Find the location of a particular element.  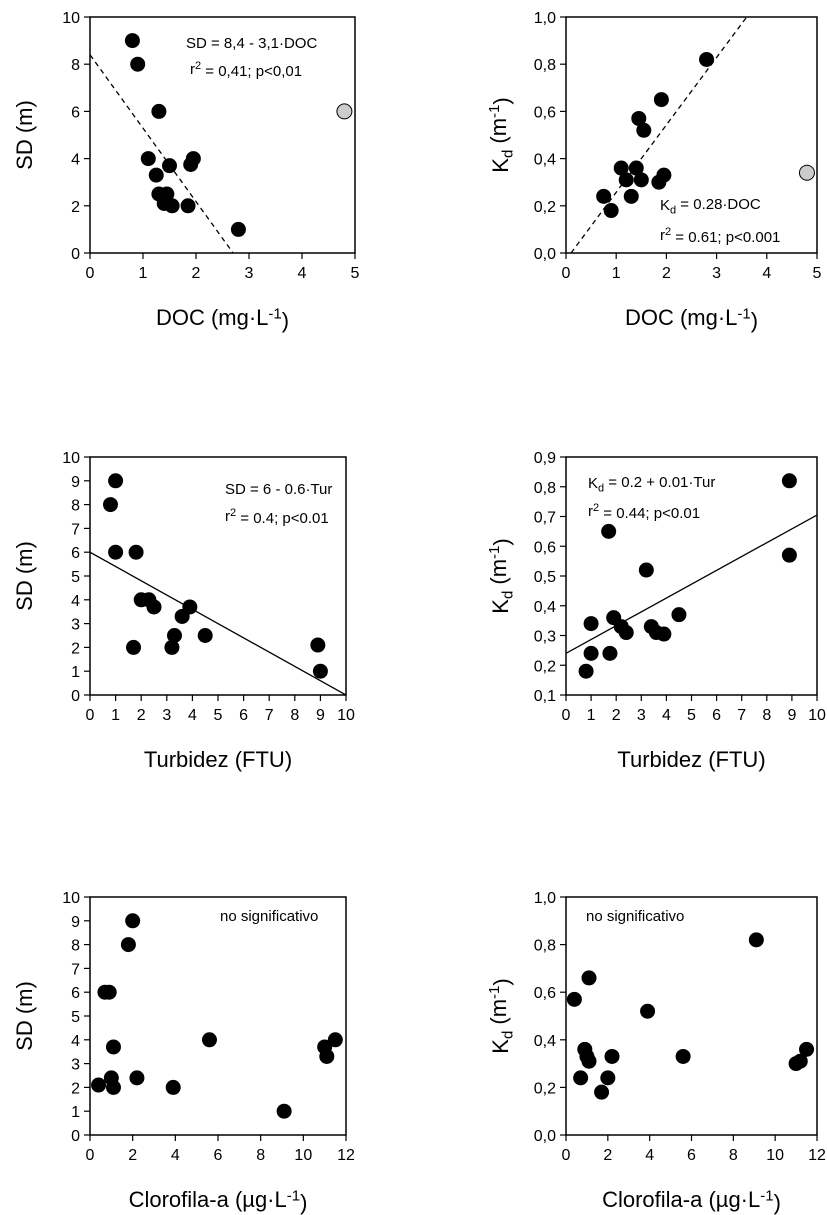

y-tick-label: 0,7 is located at coordinates (545, 518).